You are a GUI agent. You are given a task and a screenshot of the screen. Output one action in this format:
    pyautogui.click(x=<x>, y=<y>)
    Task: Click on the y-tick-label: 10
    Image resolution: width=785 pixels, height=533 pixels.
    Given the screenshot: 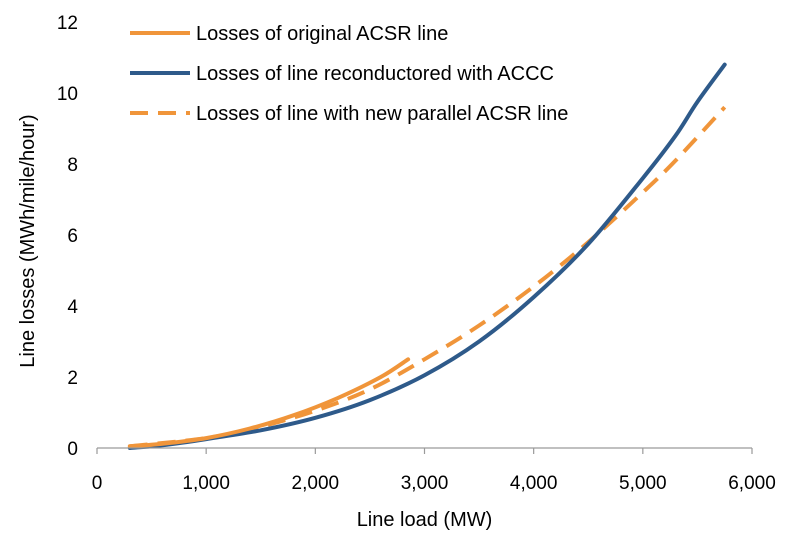 What is the action you would take?
    pyautogui.click(x=67, y=94)
    